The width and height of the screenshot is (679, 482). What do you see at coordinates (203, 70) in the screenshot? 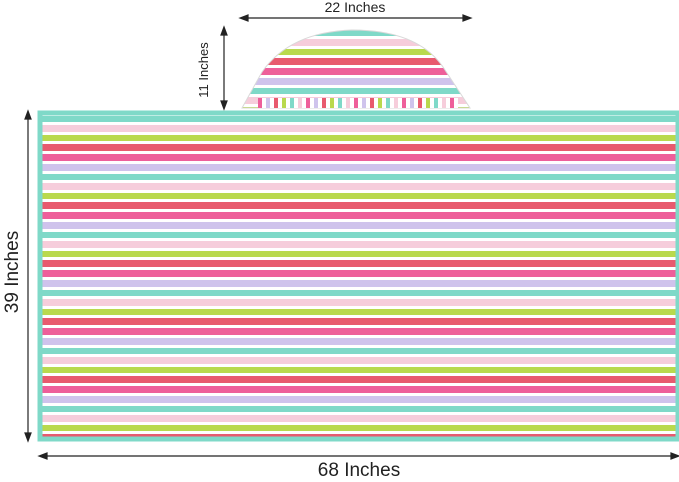
I see `hood-height-label: 11 Inches` at bounding box center [203, 70].